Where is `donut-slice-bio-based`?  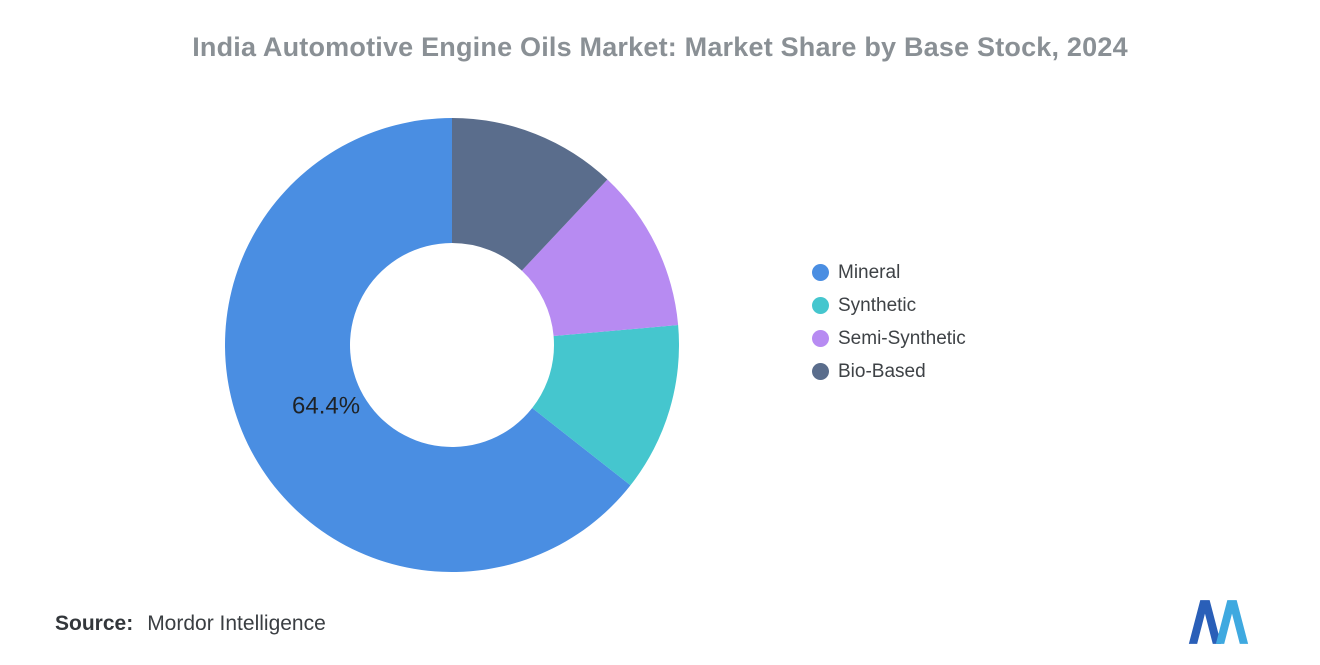
donut-slice-bio-based is located at coordinates (530, 194).